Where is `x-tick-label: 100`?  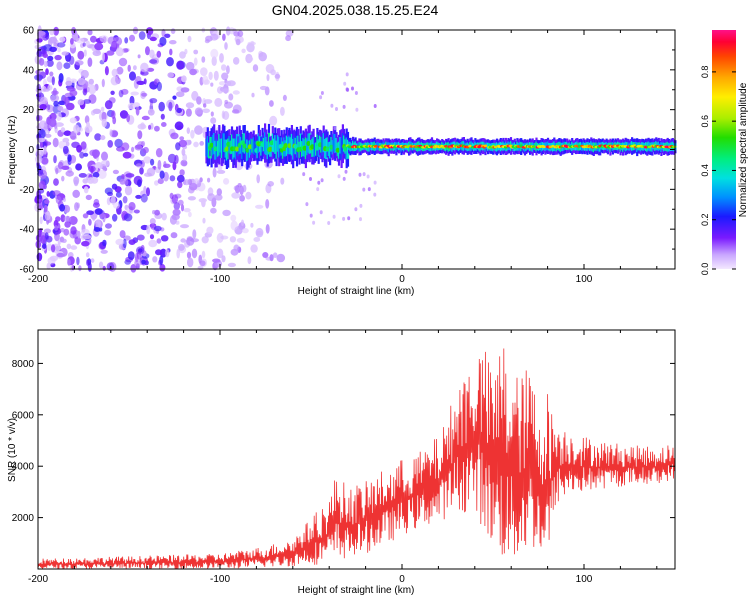 x-tick-label: 100 is located at coordinates (584, 279).